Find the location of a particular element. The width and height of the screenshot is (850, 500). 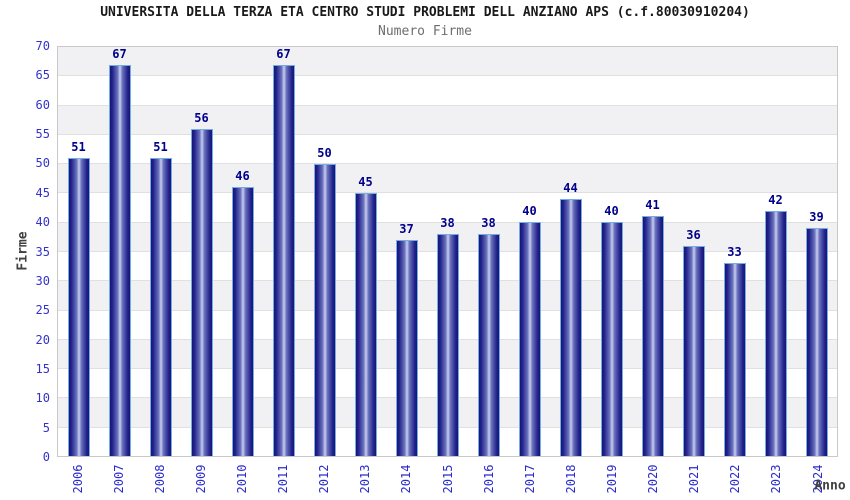

bar-cell: 40 is located at coordinates (529, 251).